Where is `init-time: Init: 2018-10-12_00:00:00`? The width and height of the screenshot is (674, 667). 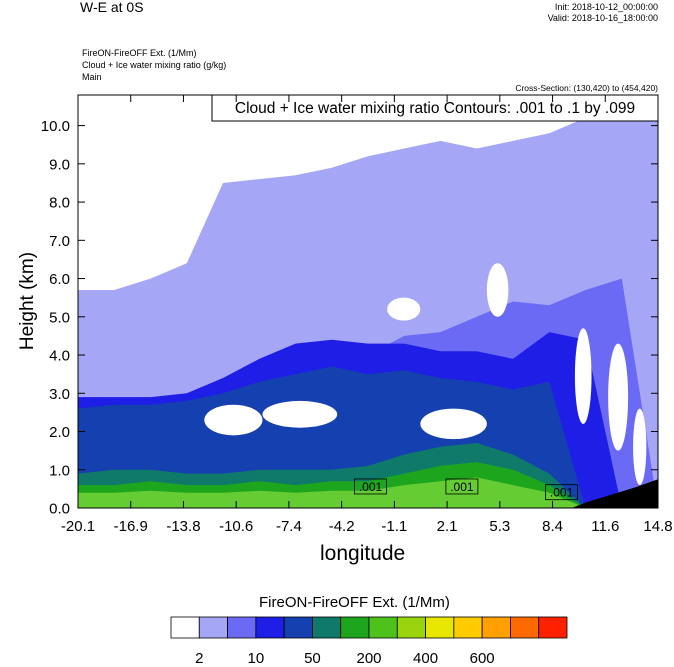 init-time: Init: 2018-10-12_00:00:00 is located at coordinates (606, 7).